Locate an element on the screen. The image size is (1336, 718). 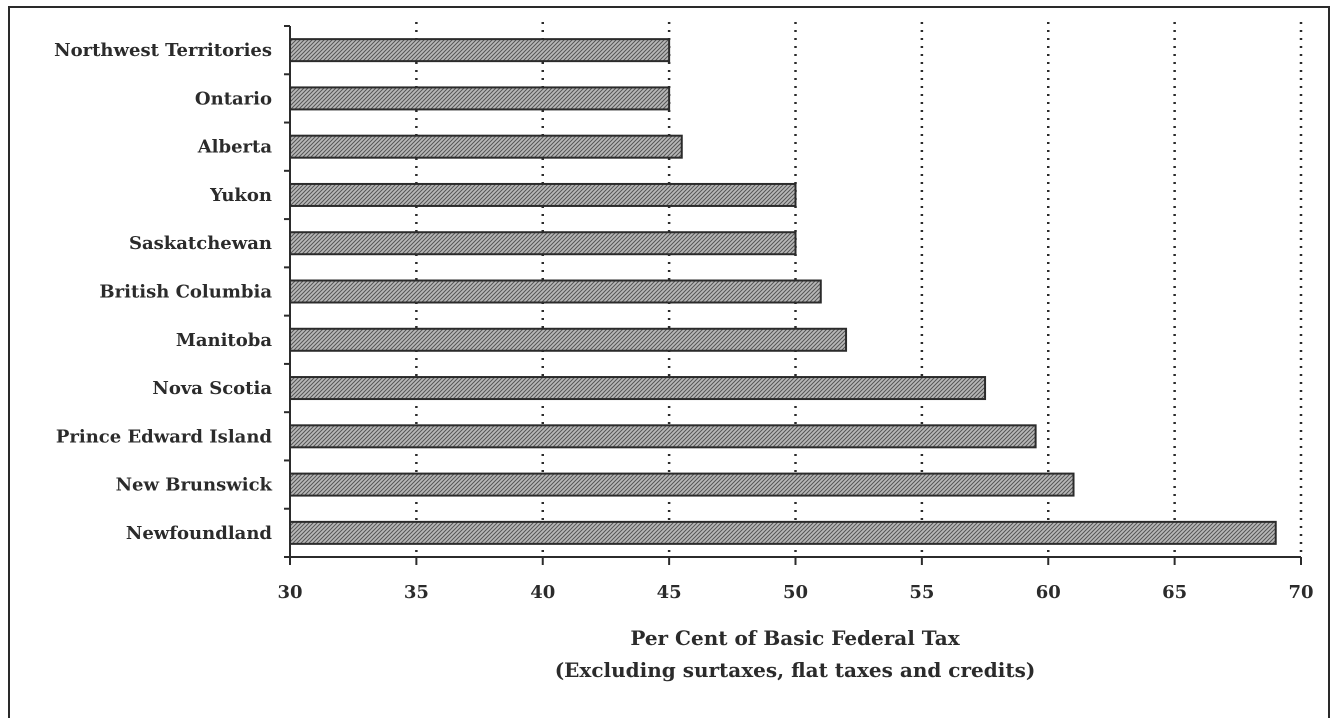
category-label: Nova Scotia is located at coordinates (212, 388).